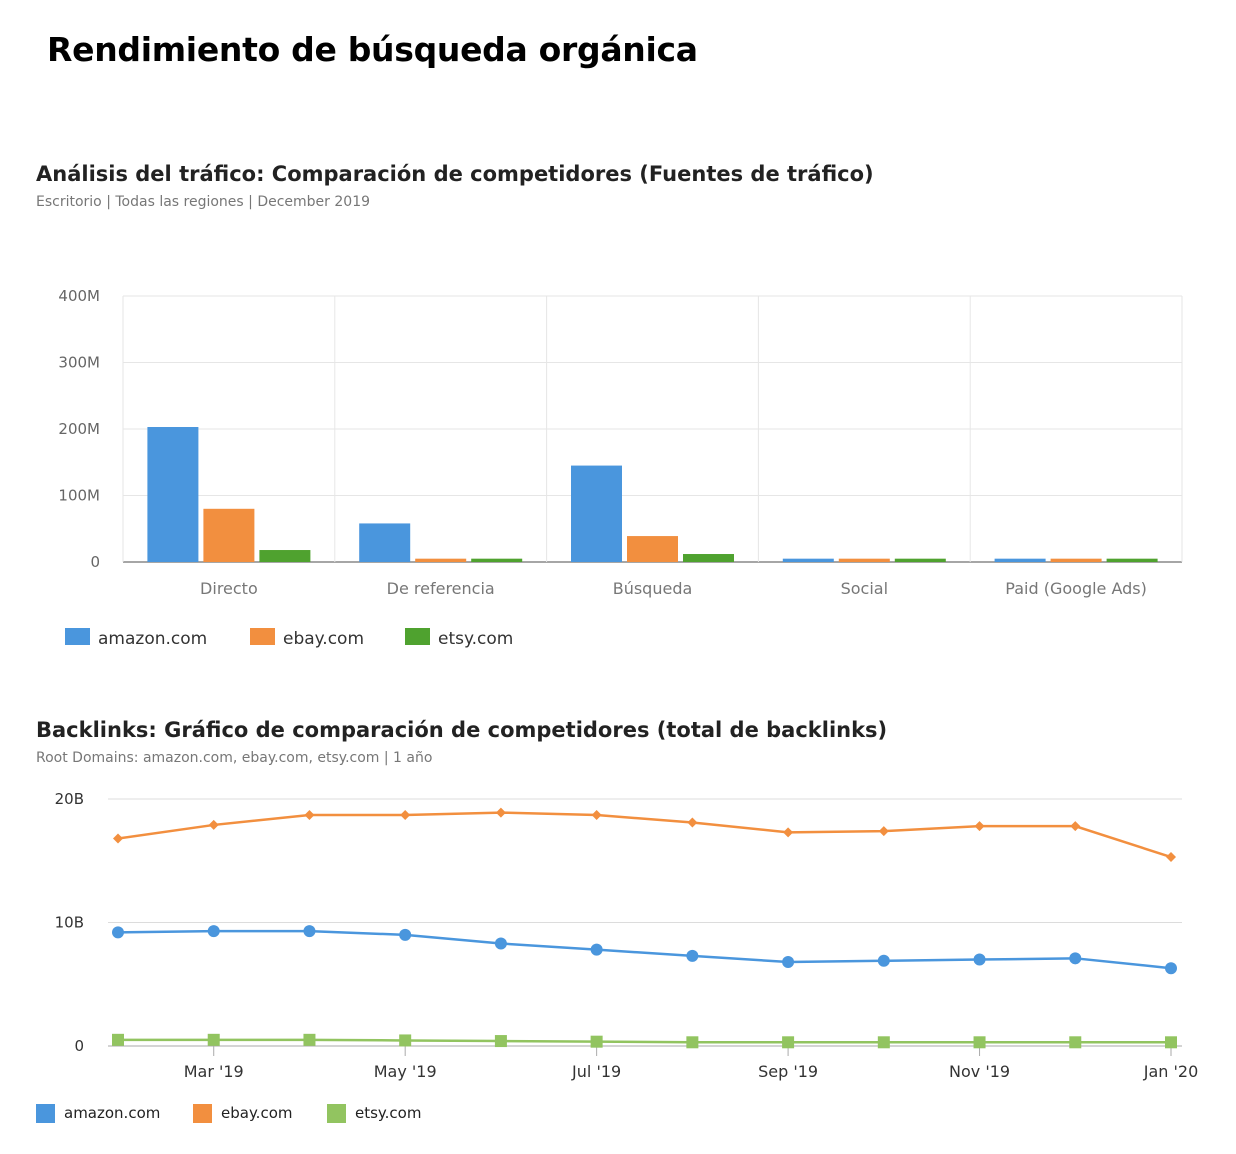  What do you see at coordinates (372, 49) in the screenshot?
I see `page-title: Rendimiento de búsqueda orgánica` at bounding box center [372, 49].